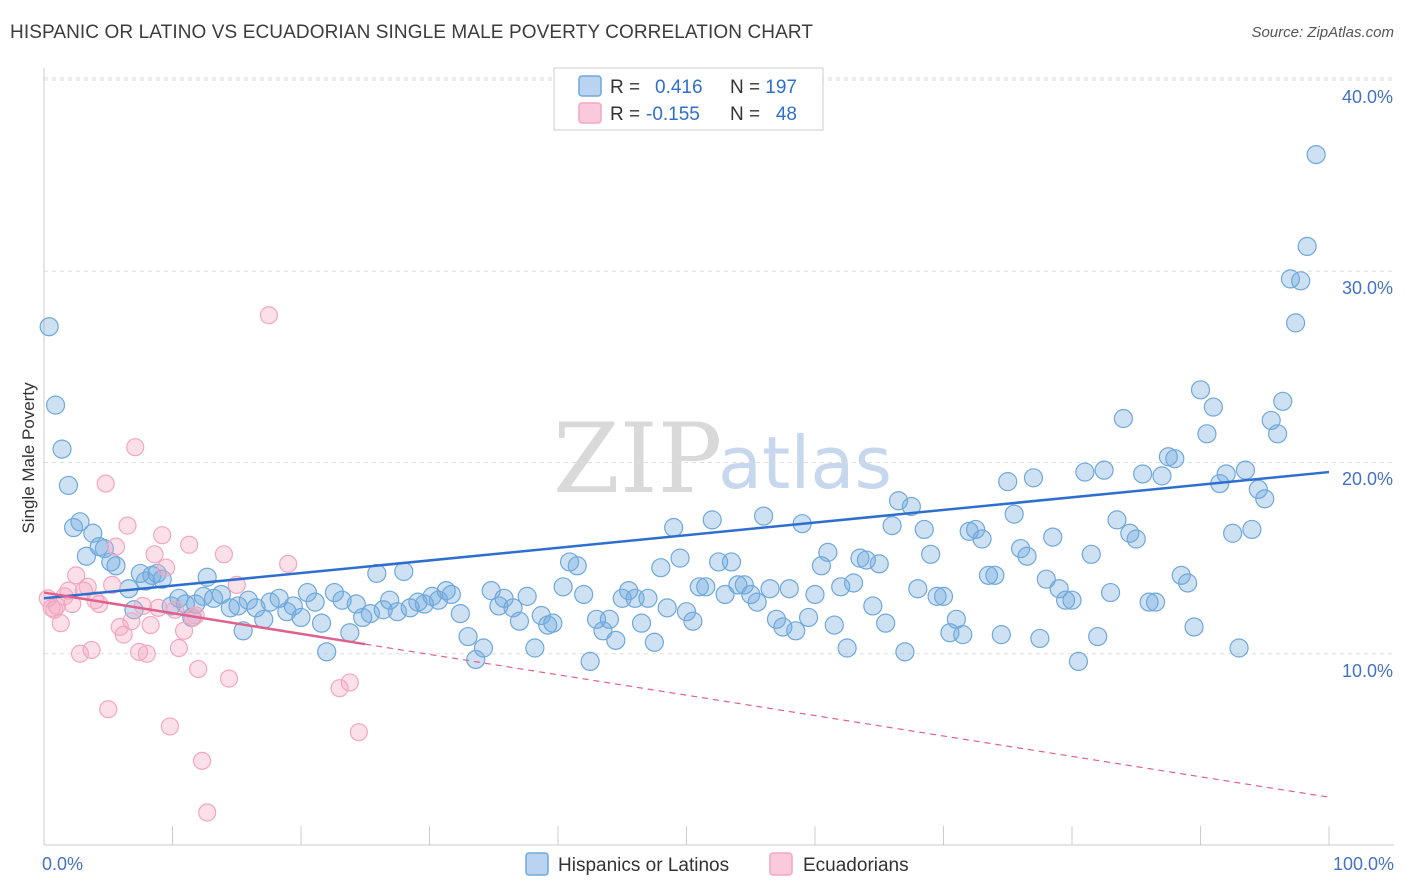  What do you see at coordinates (847, 720) in the screenshot?
I see `trend-line-ecuadorians-extrapolated` at bounding box center [847, 720].